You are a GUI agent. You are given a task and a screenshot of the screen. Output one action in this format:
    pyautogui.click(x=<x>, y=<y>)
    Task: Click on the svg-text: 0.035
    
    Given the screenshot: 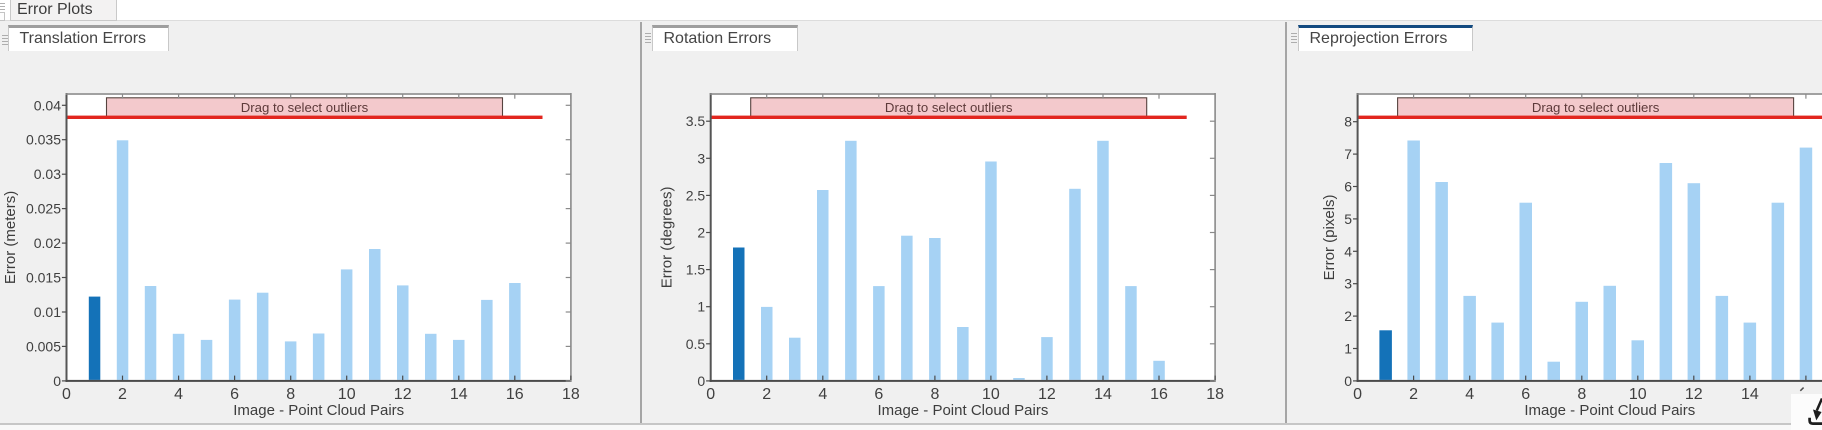 What is the action you would take?
    pyautogui.click(x=43, y=140)
    